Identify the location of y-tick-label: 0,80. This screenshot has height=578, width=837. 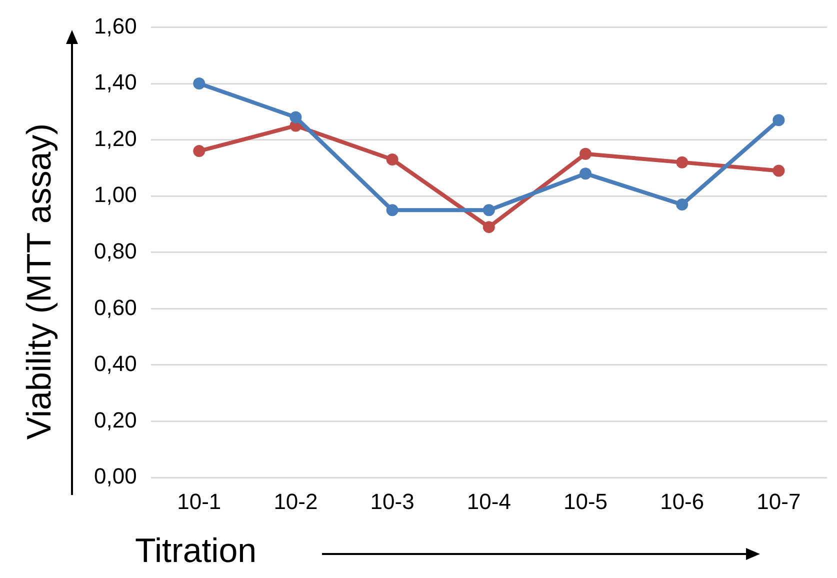
(115, 251).